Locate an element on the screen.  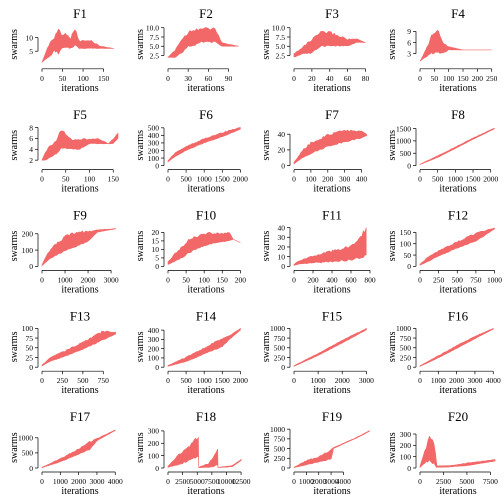
panel-title: F16 is located at coordinates (458, 315).